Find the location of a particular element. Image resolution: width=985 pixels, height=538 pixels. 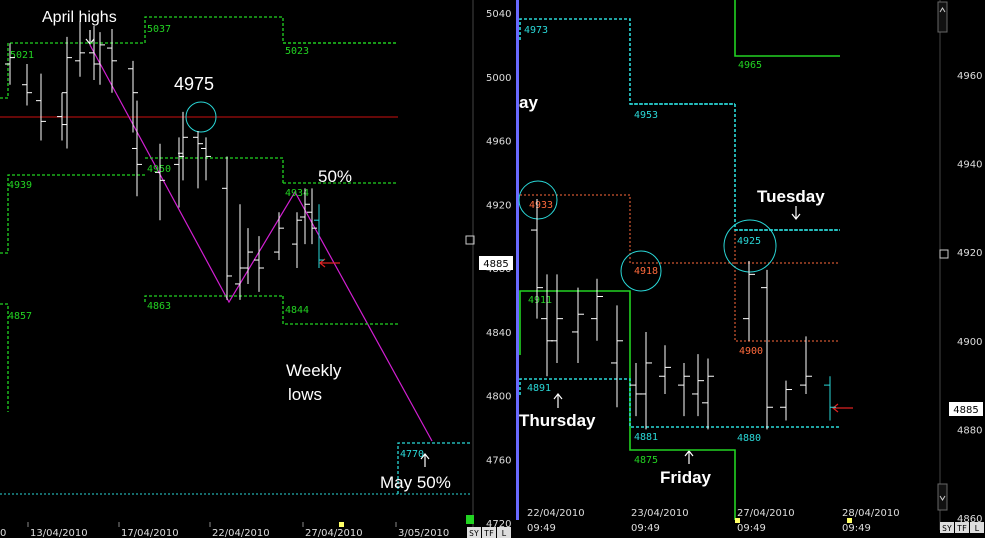

level-label: 4933 is located at coordinates (541, 205).